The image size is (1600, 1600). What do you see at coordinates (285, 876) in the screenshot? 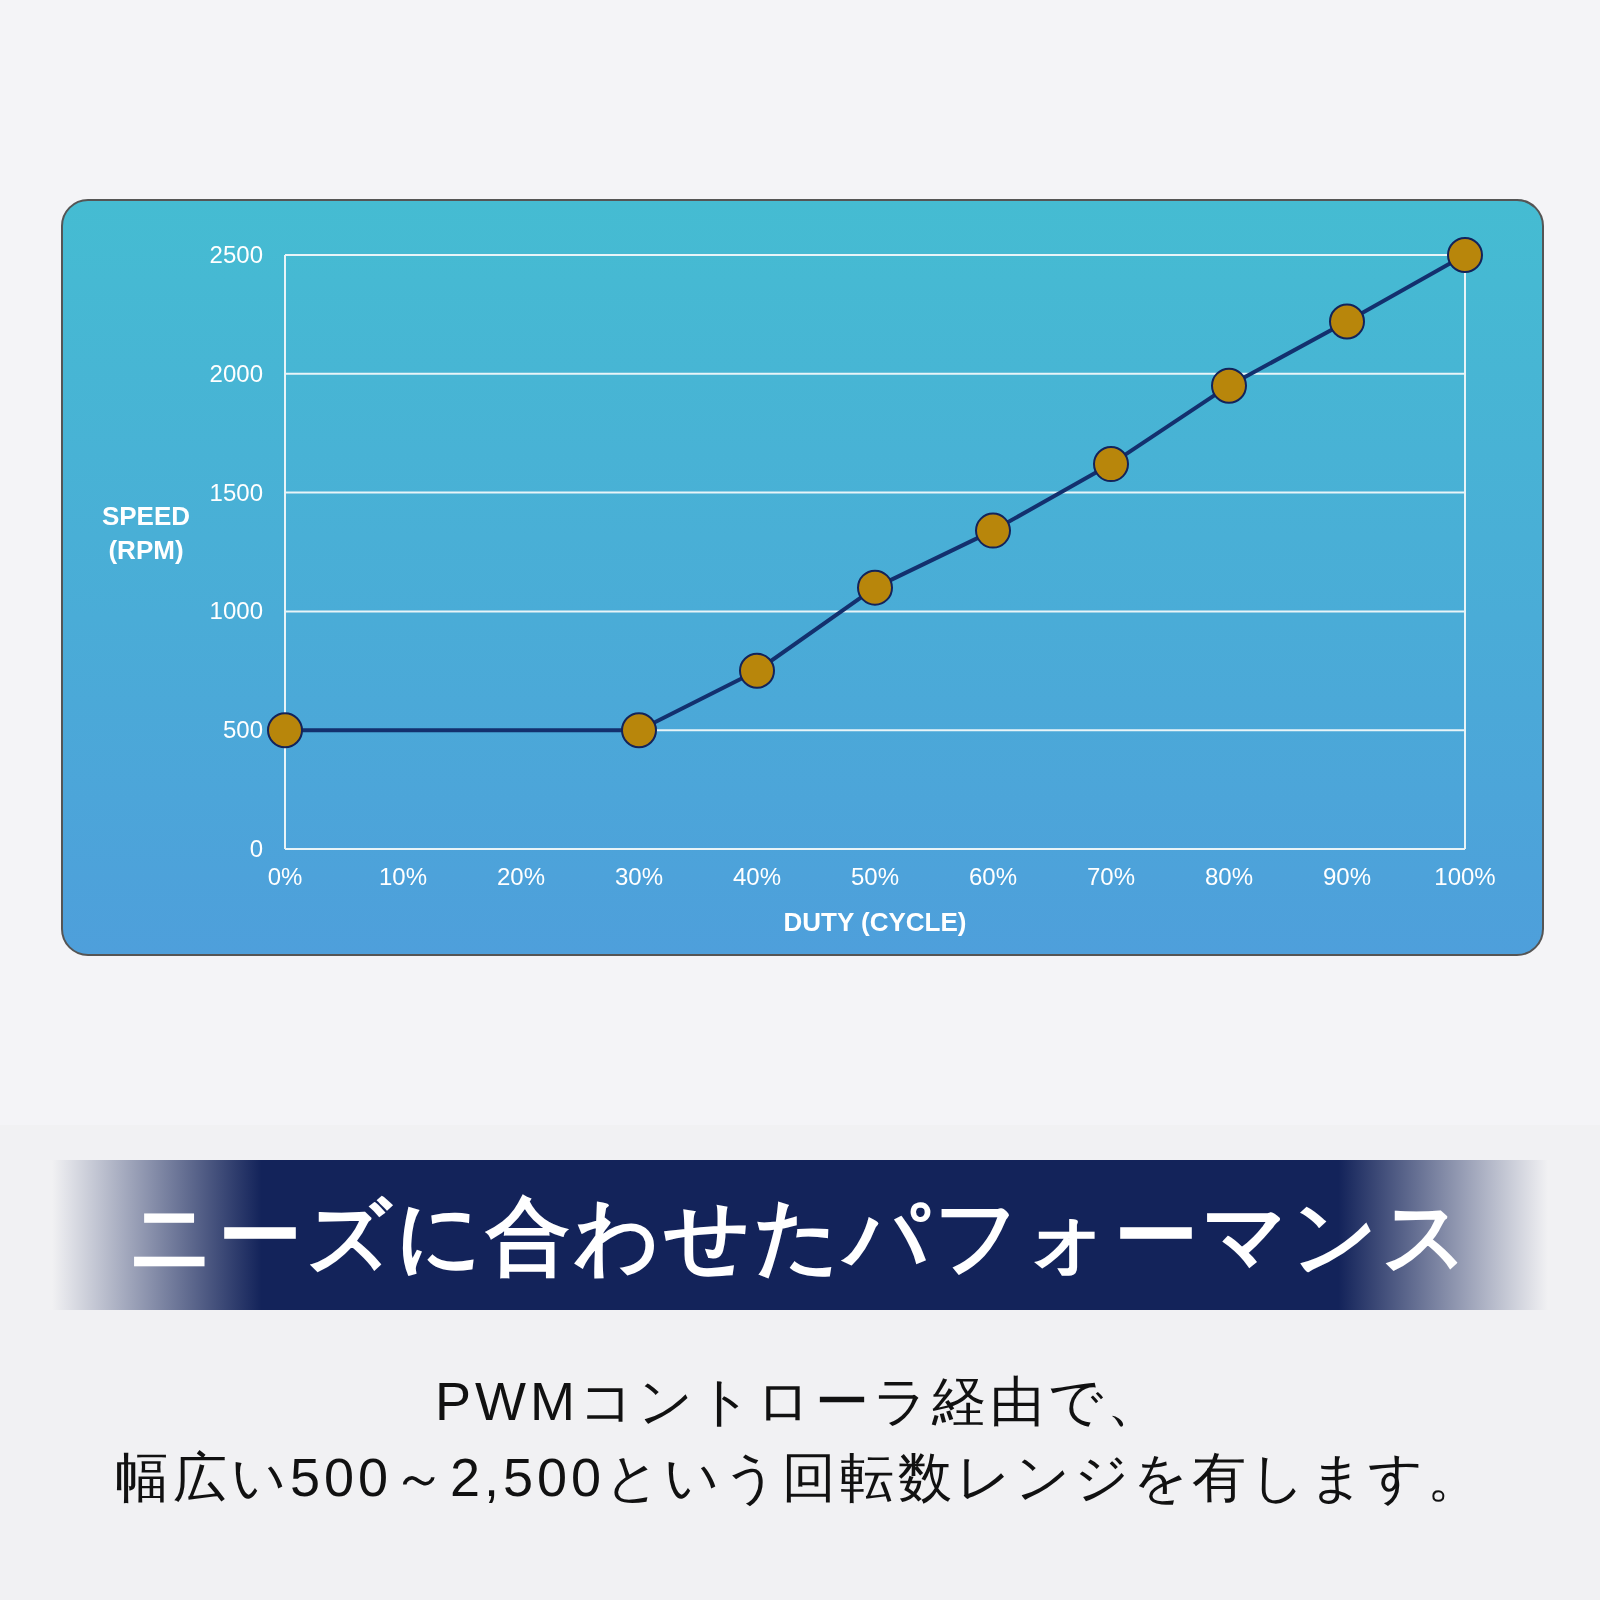
I see `x-tick-label: 0%` at bounding box center [285, 876].